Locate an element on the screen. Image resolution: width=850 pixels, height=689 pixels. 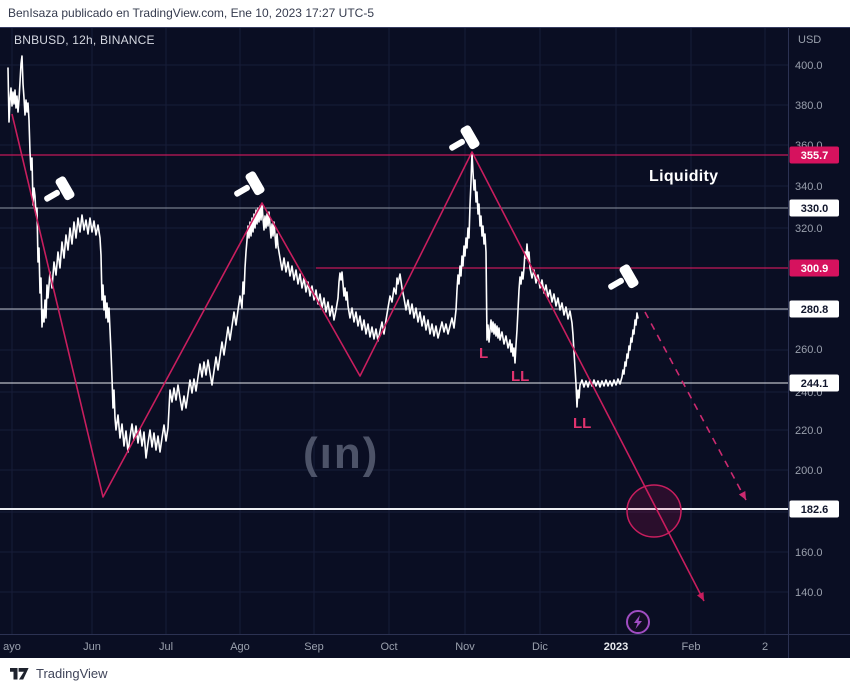
x-axis-tick: Ago is located at coordinates (240, 647).